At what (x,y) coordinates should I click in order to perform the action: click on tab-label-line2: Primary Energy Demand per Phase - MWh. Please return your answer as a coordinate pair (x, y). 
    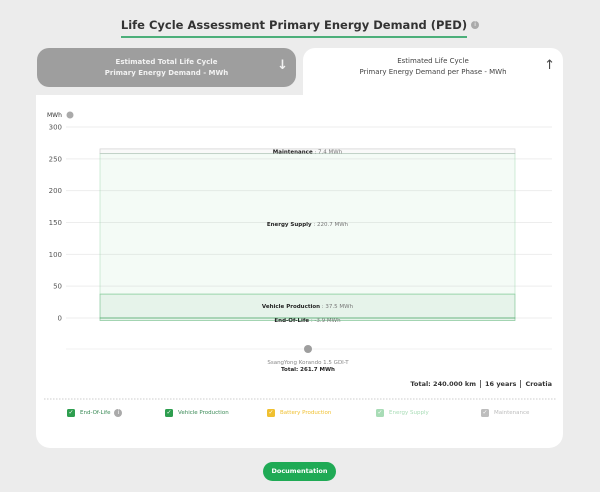
    Looking at the image, I should click on (433, 72).